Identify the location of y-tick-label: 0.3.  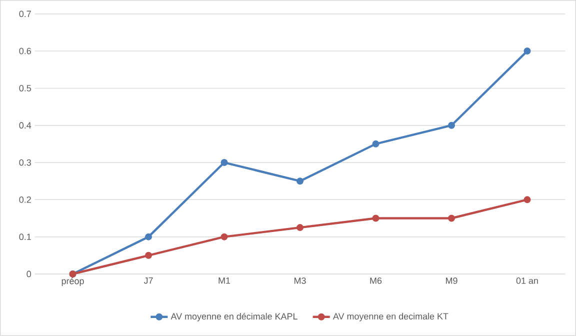
(25, 162).